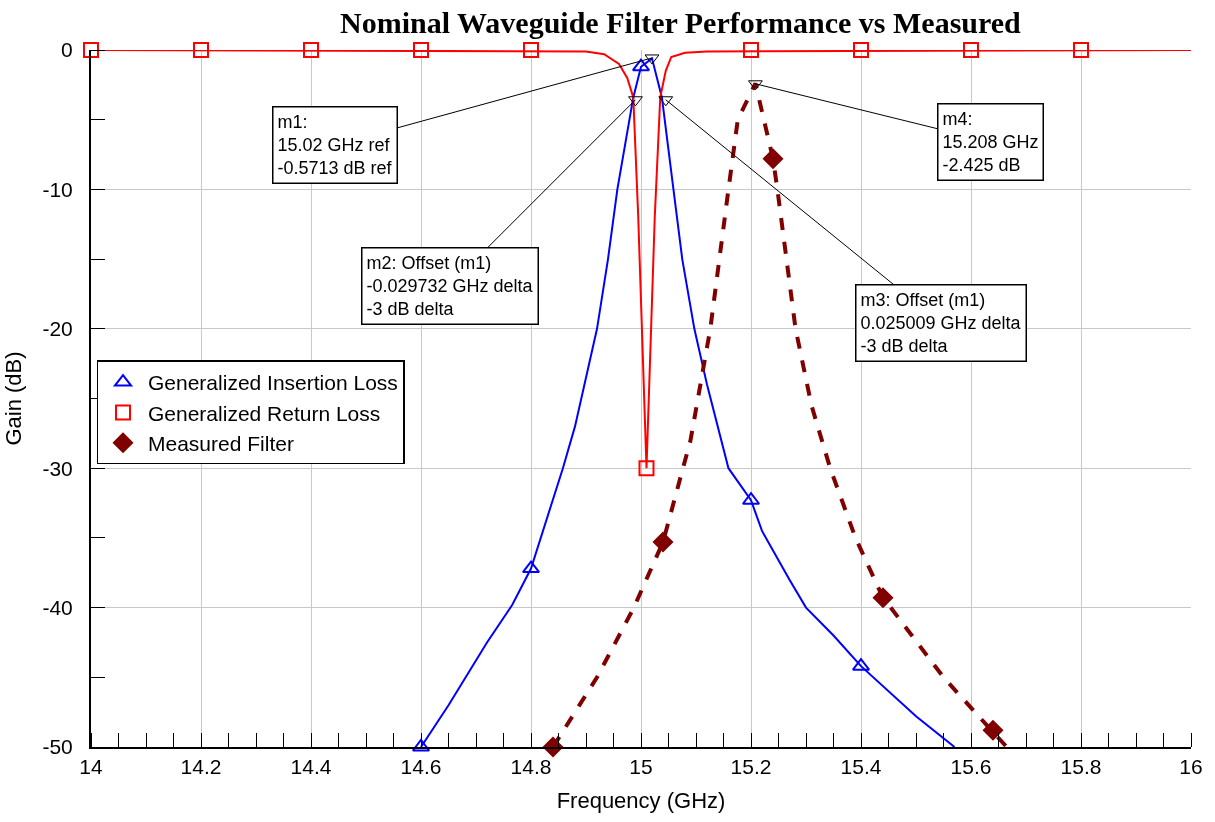 This screenshot has width=1215, height=822. What do you see at coordinates (681, 23) in the screenshot?
I see `chart-title: Nominal Waveguide Filter Performance vs Measured` at bounding box center [681, 23].